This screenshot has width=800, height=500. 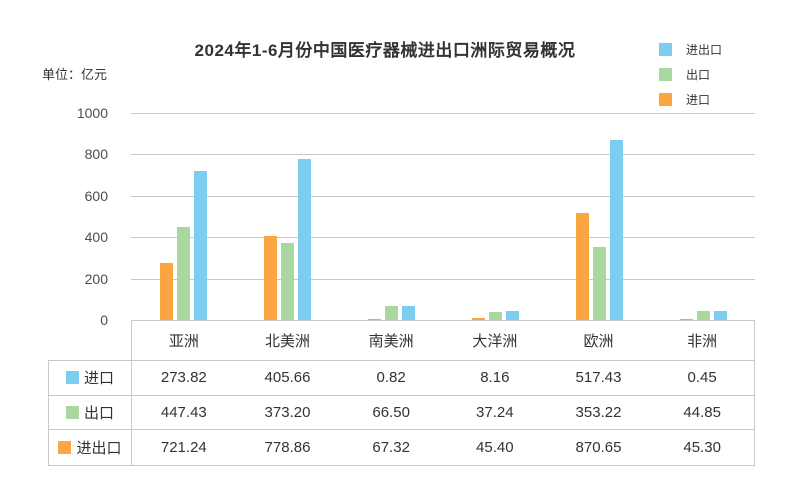 What do you see at coordinates (494, 378) in the screenshot?
I see `table-cell-import-oceania: 8.16` at bounding box center [494, 378].